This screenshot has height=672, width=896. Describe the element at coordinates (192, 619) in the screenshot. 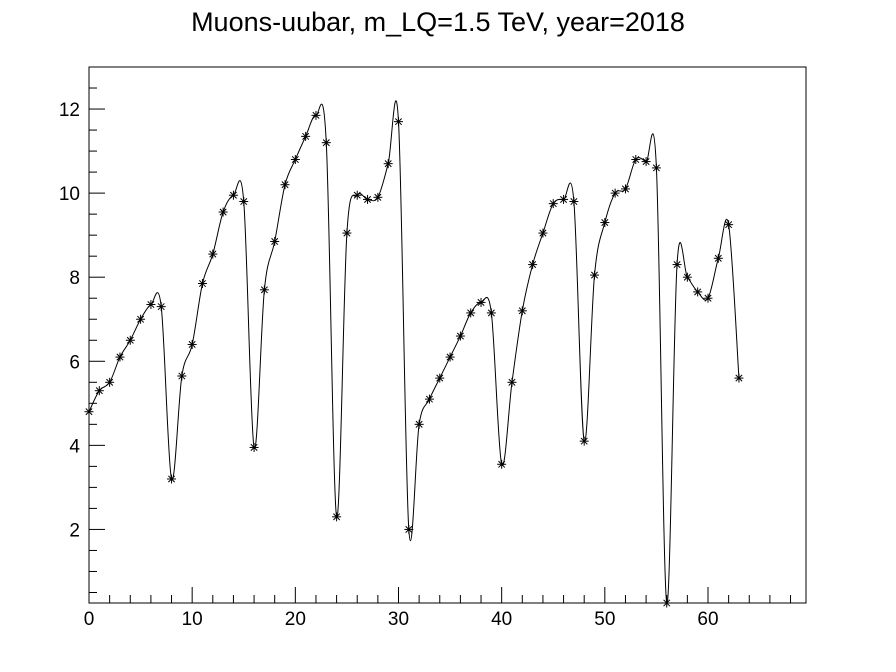

I see `x-tick-label: 10` at that location.